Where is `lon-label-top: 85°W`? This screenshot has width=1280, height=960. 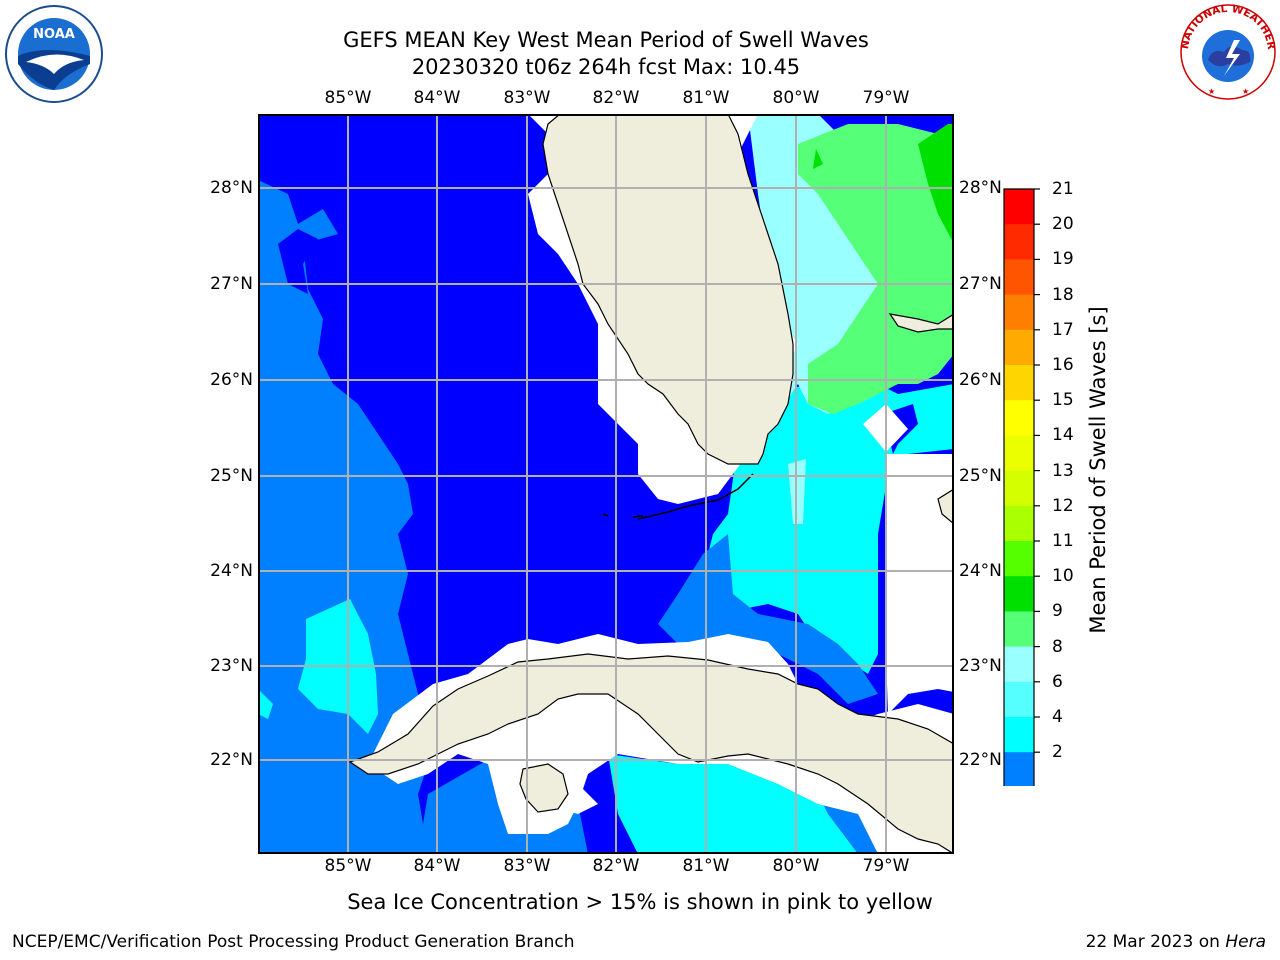 lon-label-top: 85°W is located at coordinates (348, 98).